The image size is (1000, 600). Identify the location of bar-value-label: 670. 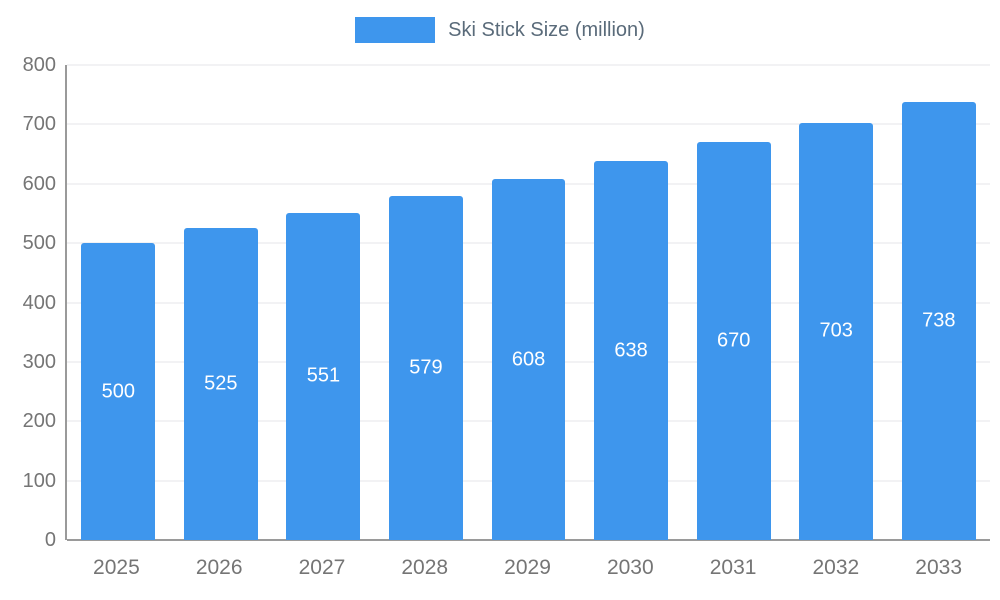
(733, 340).